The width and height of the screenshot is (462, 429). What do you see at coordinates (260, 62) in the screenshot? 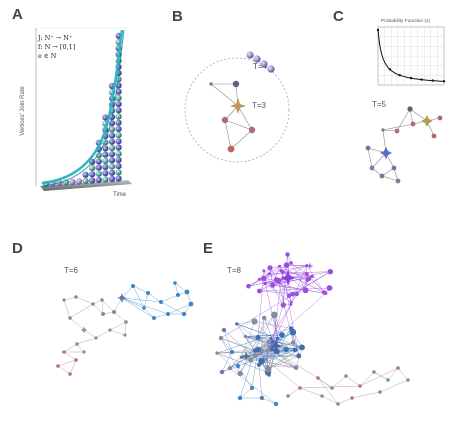
I see `panel-b-incoming-vertices` at bounding box center [260, 62].